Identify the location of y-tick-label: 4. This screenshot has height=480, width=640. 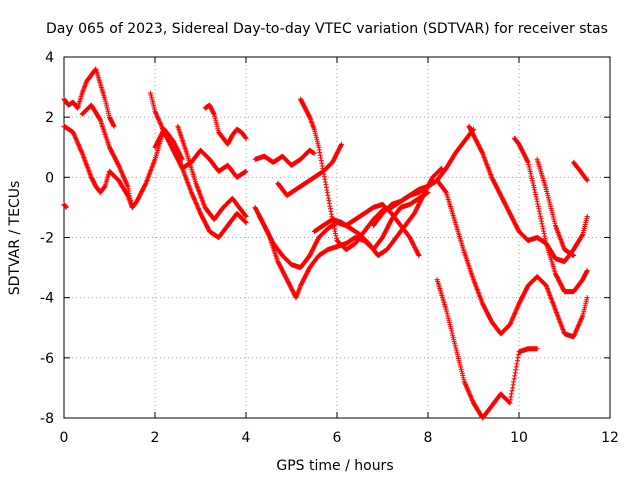
(49, 58).